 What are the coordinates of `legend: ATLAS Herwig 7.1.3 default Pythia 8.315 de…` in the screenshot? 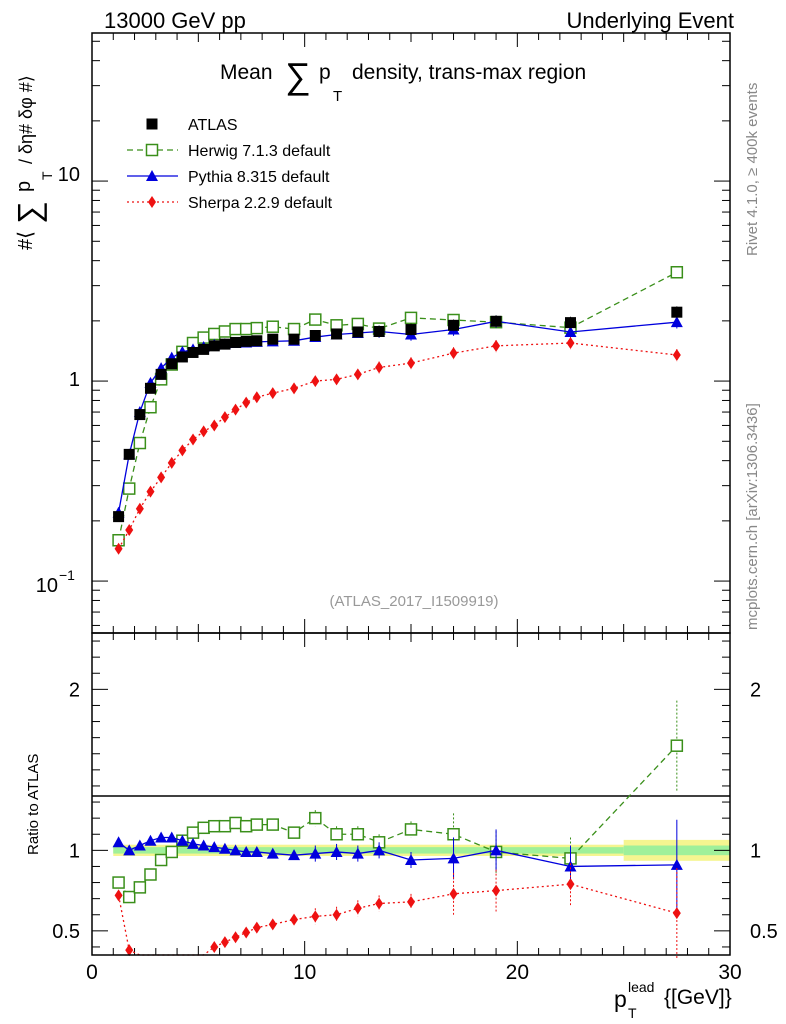 It's located at (230, 164).